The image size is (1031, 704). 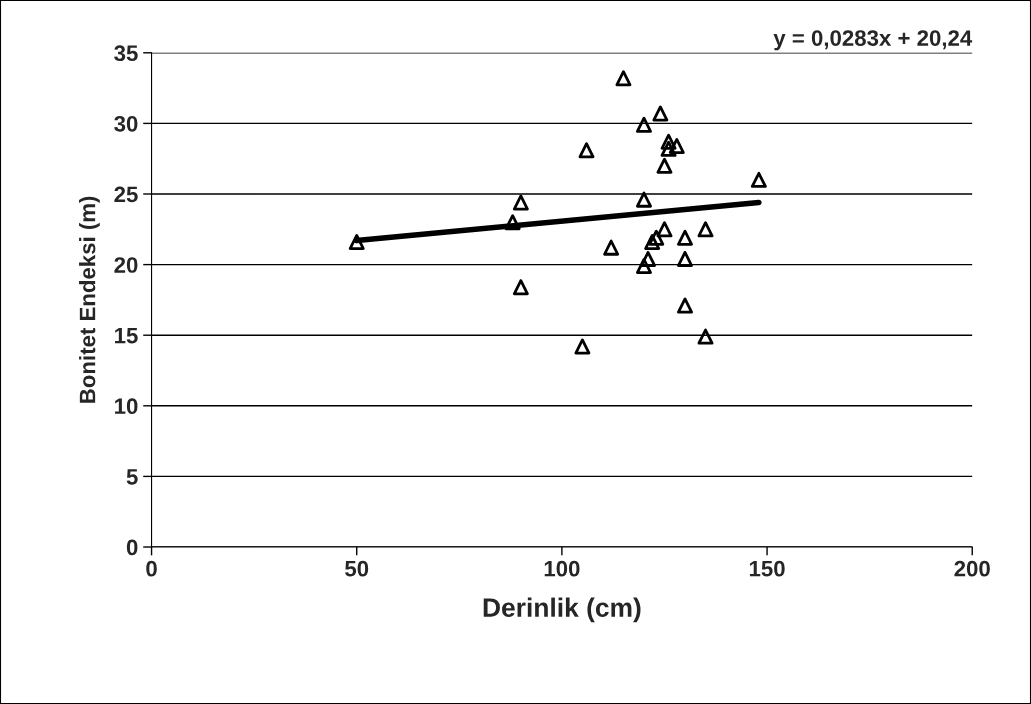 I want to click on text: y = 0,0283x + 20,24, so click(x=873, y=40).